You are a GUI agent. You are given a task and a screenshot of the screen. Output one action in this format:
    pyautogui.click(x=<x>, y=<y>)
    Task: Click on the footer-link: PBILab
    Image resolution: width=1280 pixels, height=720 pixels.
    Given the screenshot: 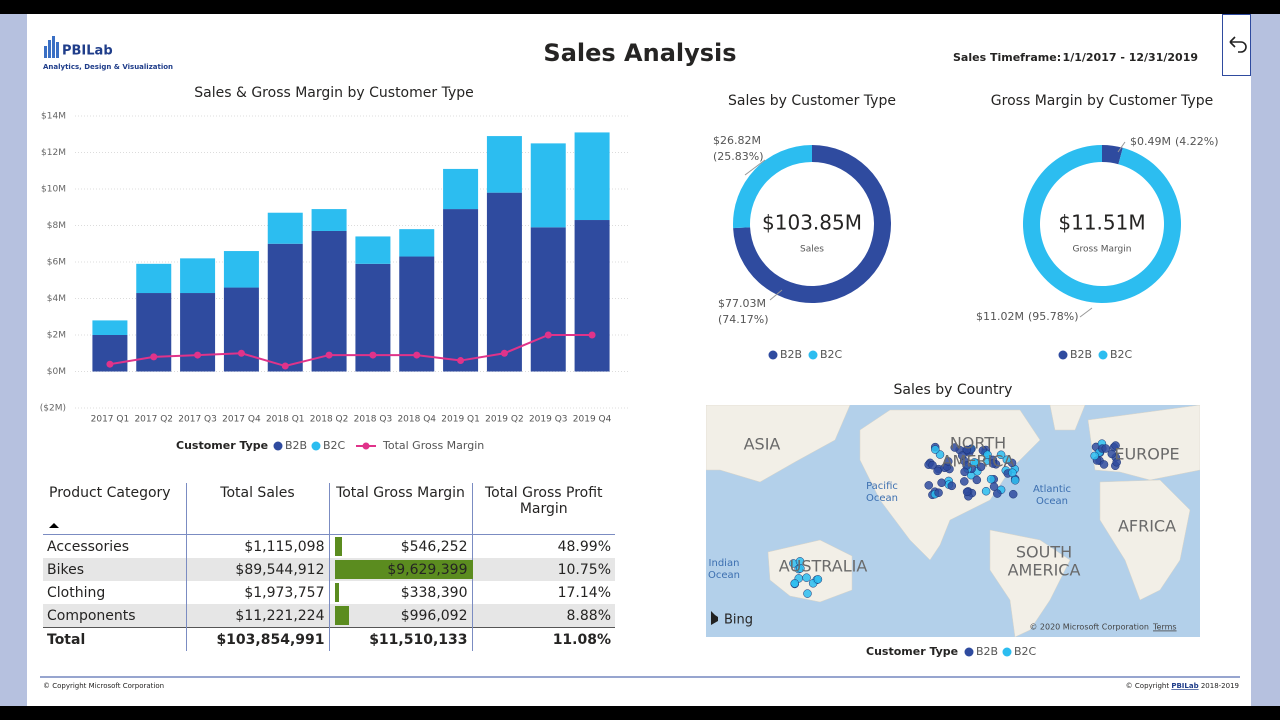 What is the action you would take?
    pyautogui.click(x=1184, y=686)
    